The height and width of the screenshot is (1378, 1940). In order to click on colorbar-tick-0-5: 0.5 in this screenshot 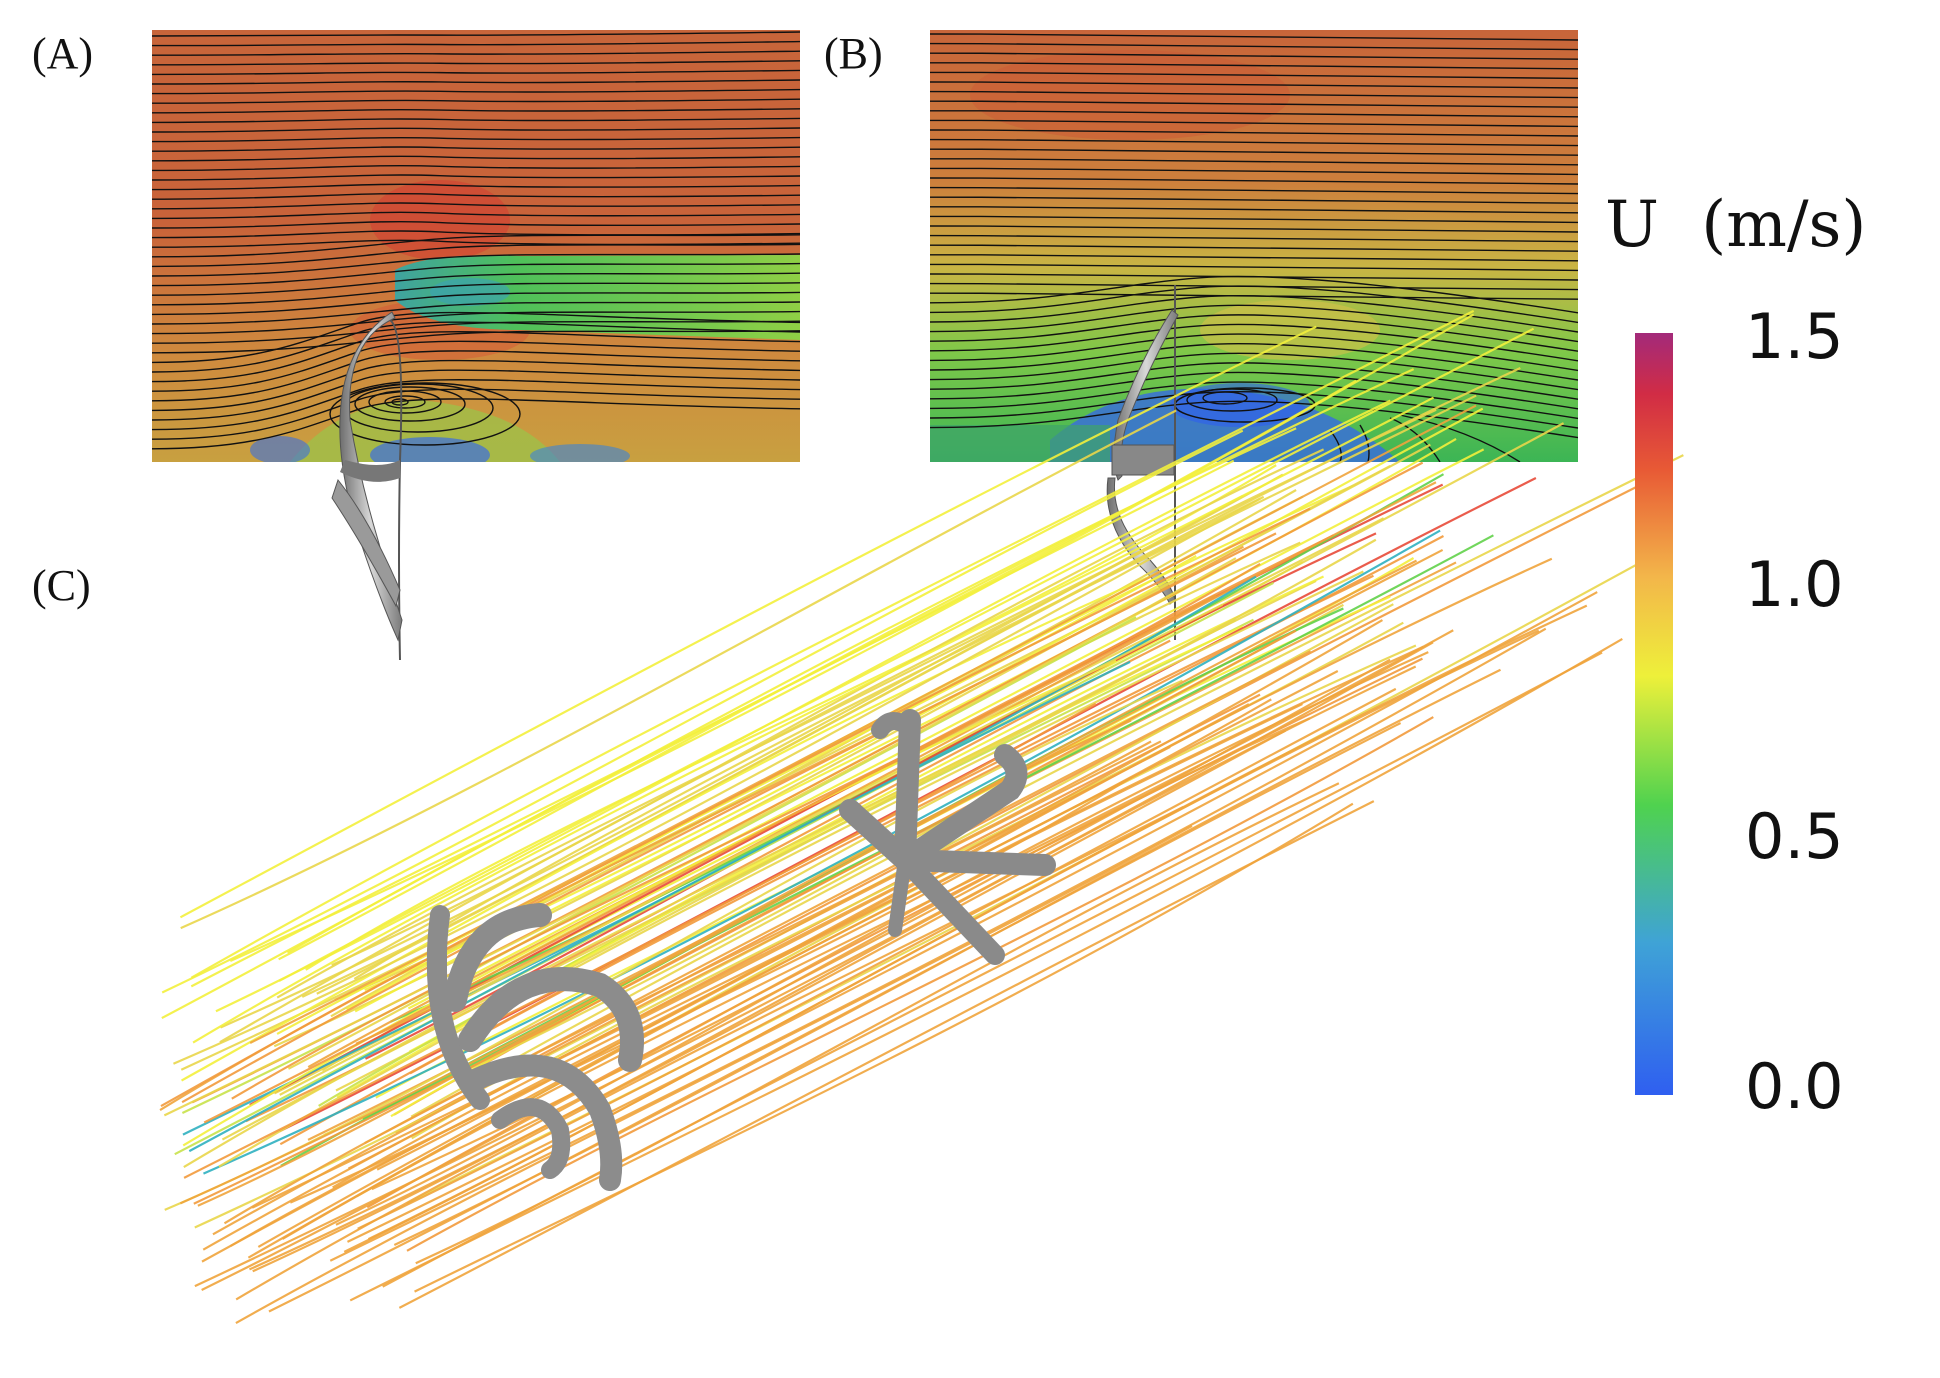, I will do `click(1794, 836)`.